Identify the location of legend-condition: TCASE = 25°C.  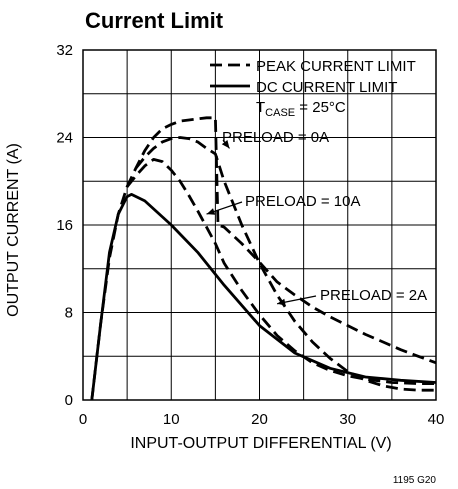
(301, 109).